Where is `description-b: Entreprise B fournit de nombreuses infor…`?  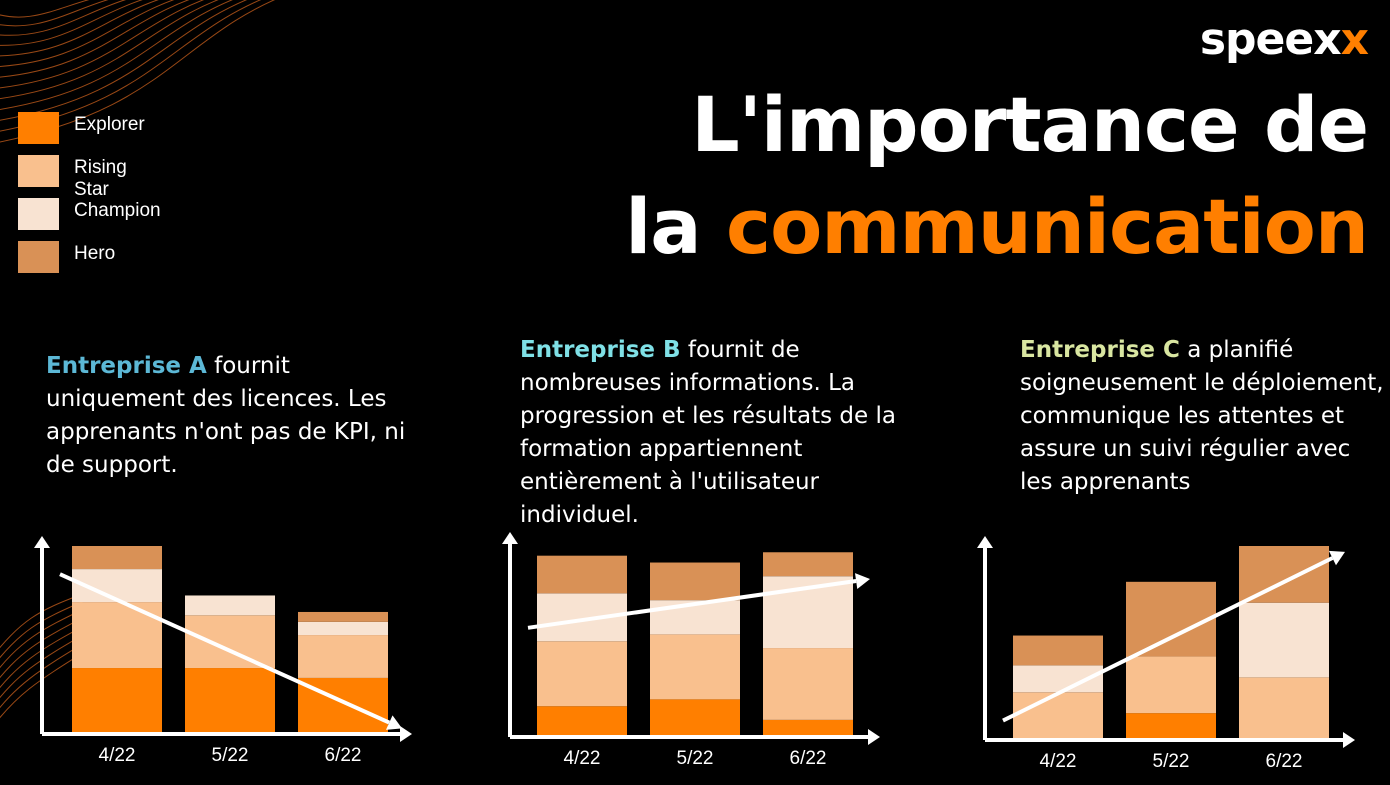
description-b: Entreprise B fournit de nombreuses infor… is located at coordinates (730, 433).